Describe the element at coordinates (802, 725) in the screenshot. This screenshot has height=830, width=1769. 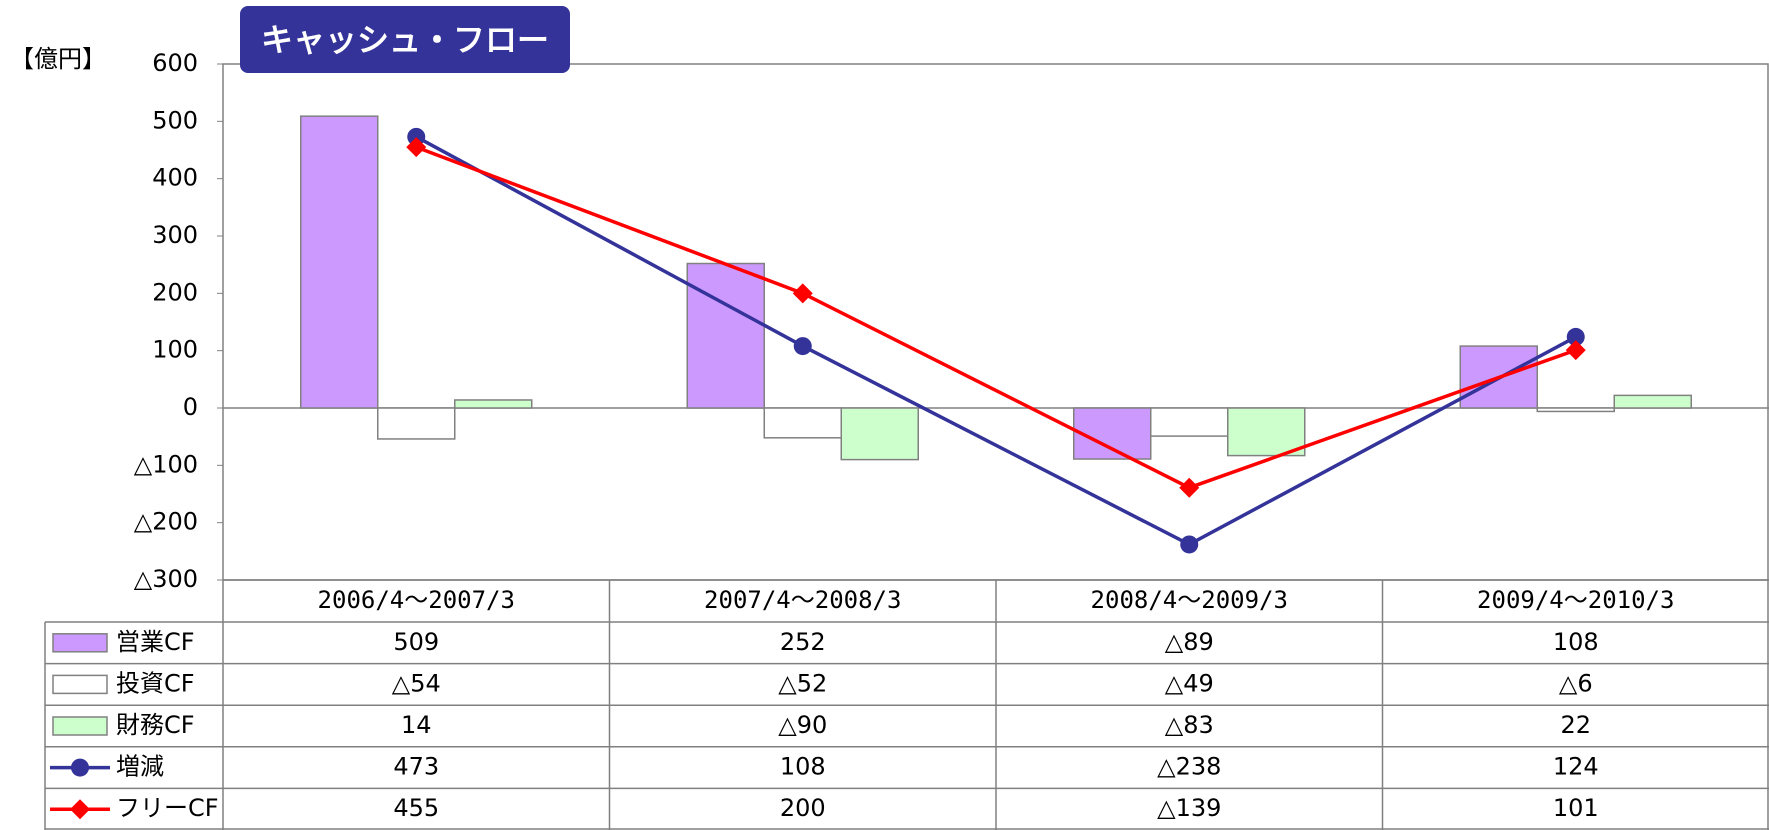
I see `table-value: △90` at that location.